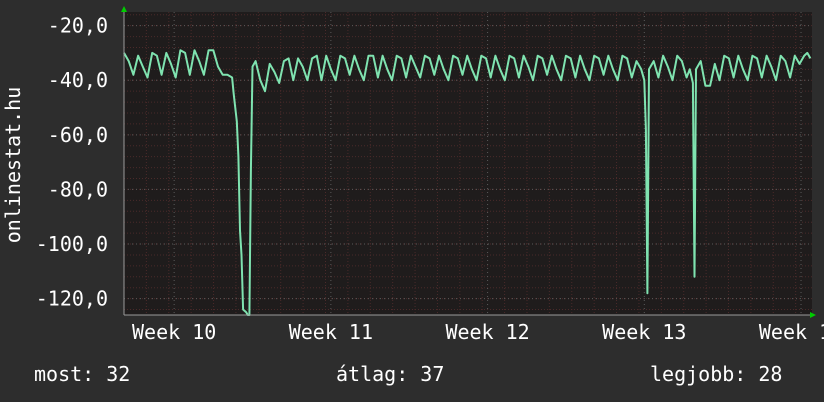 This screenshot has width=824, height=402. What do you see at coordinates (487, 332) in the screenshot?
I see `x-tick-label: Week 12` at bounding box center [487, 332].